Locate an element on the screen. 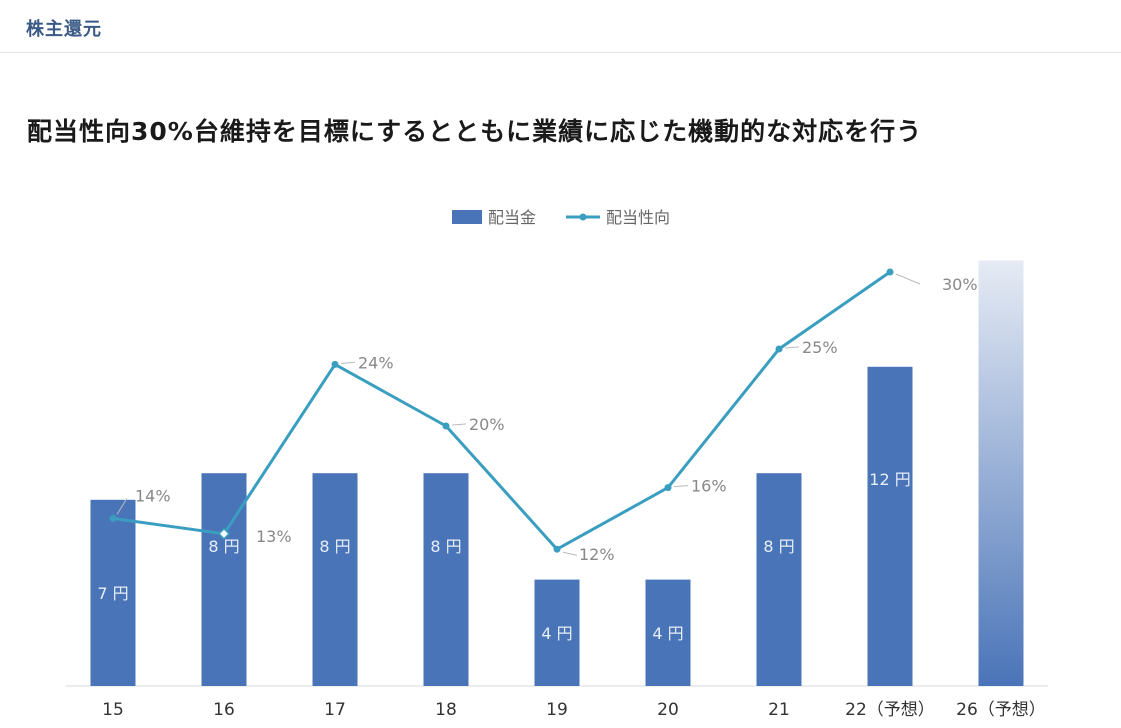  x-tick-label: 15 is located at coordinates (113, 710).